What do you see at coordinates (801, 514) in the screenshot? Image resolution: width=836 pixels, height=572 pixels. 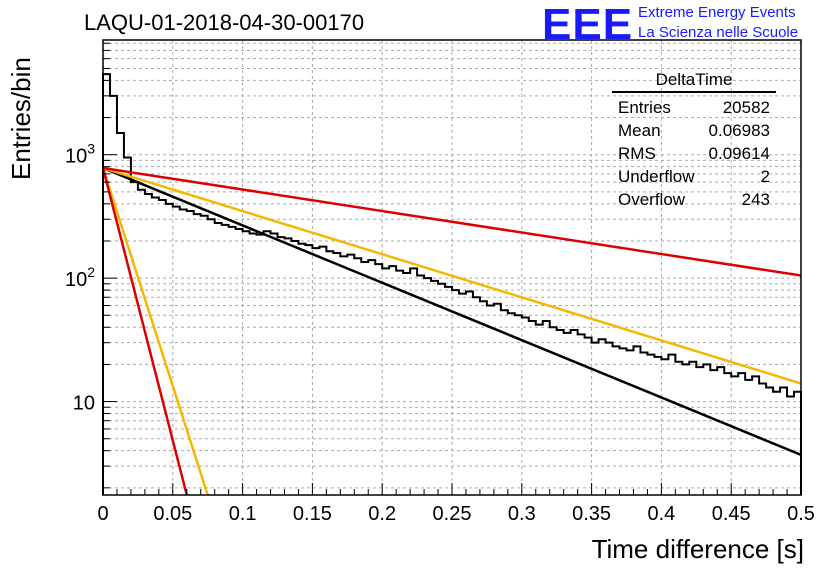 I see `x-tick-label: 0.5` at bounding box center [801, 514].